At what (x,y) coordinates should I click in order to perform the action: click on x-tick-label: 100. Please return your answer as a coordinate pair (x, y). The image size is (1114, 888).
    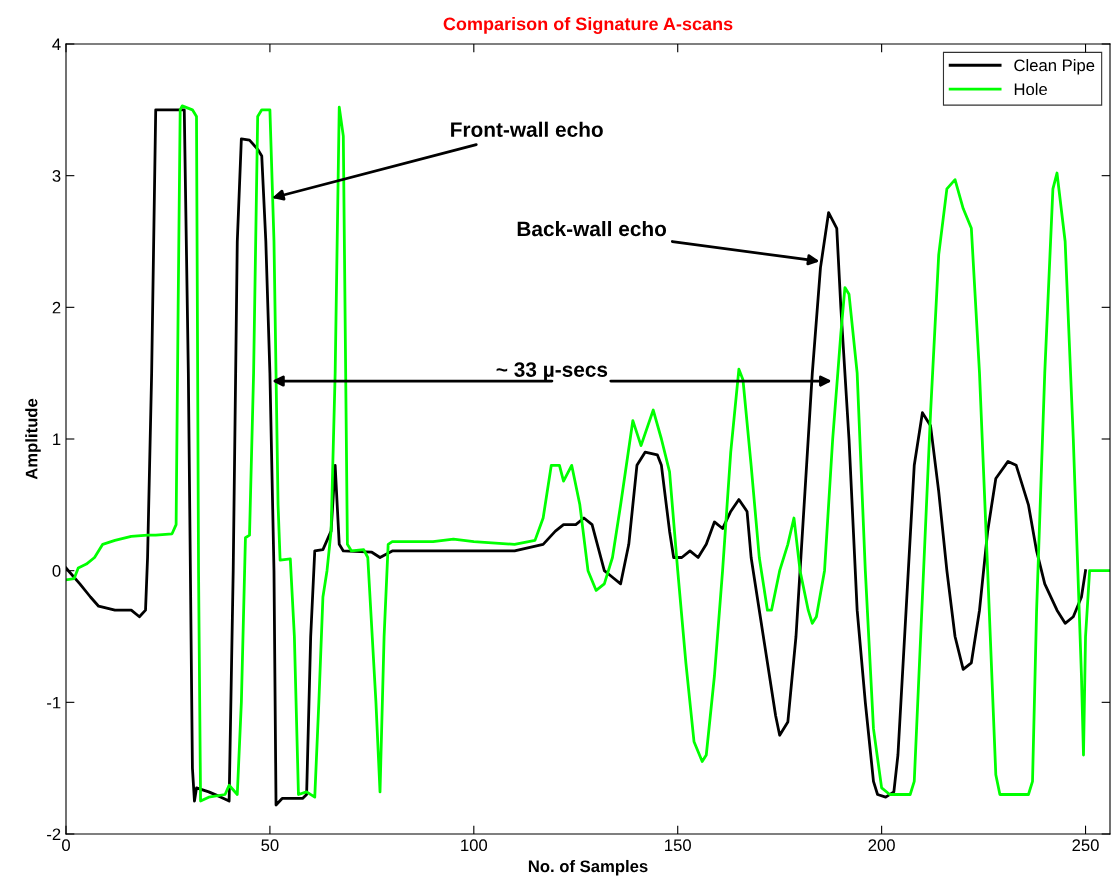
    Looking at the image, I should click on (474, 845).